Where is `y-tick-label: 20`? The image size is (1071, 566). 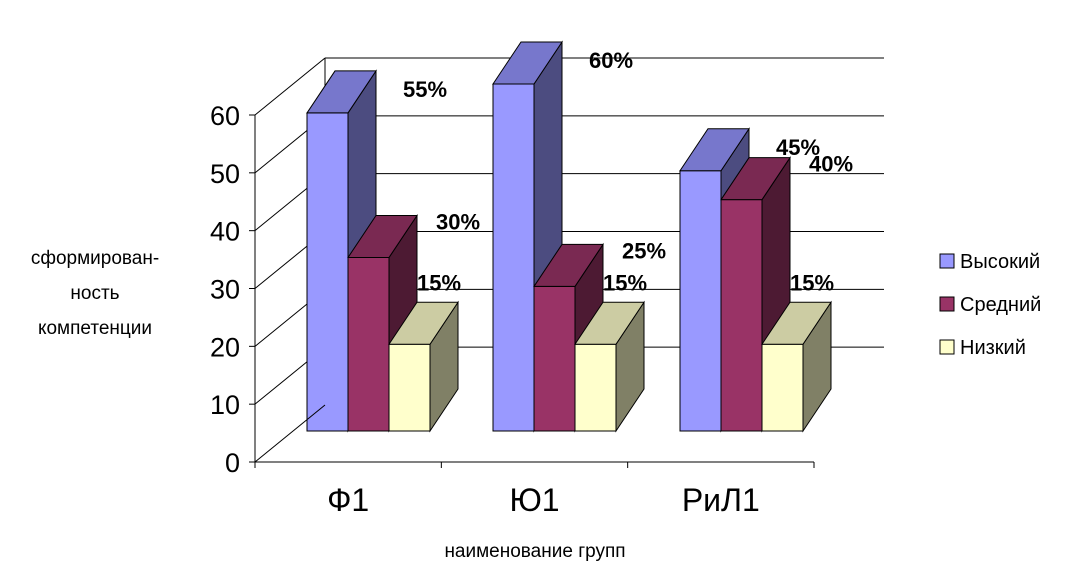 y-tick-label: 20 is located at coordinates (225, 347).